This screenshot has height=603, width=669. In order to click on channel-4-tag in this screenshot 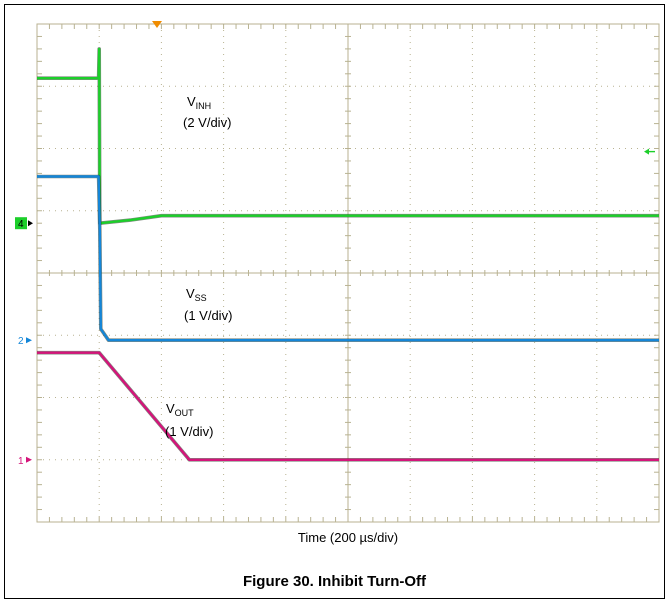, I will do `click(21, 223)`.